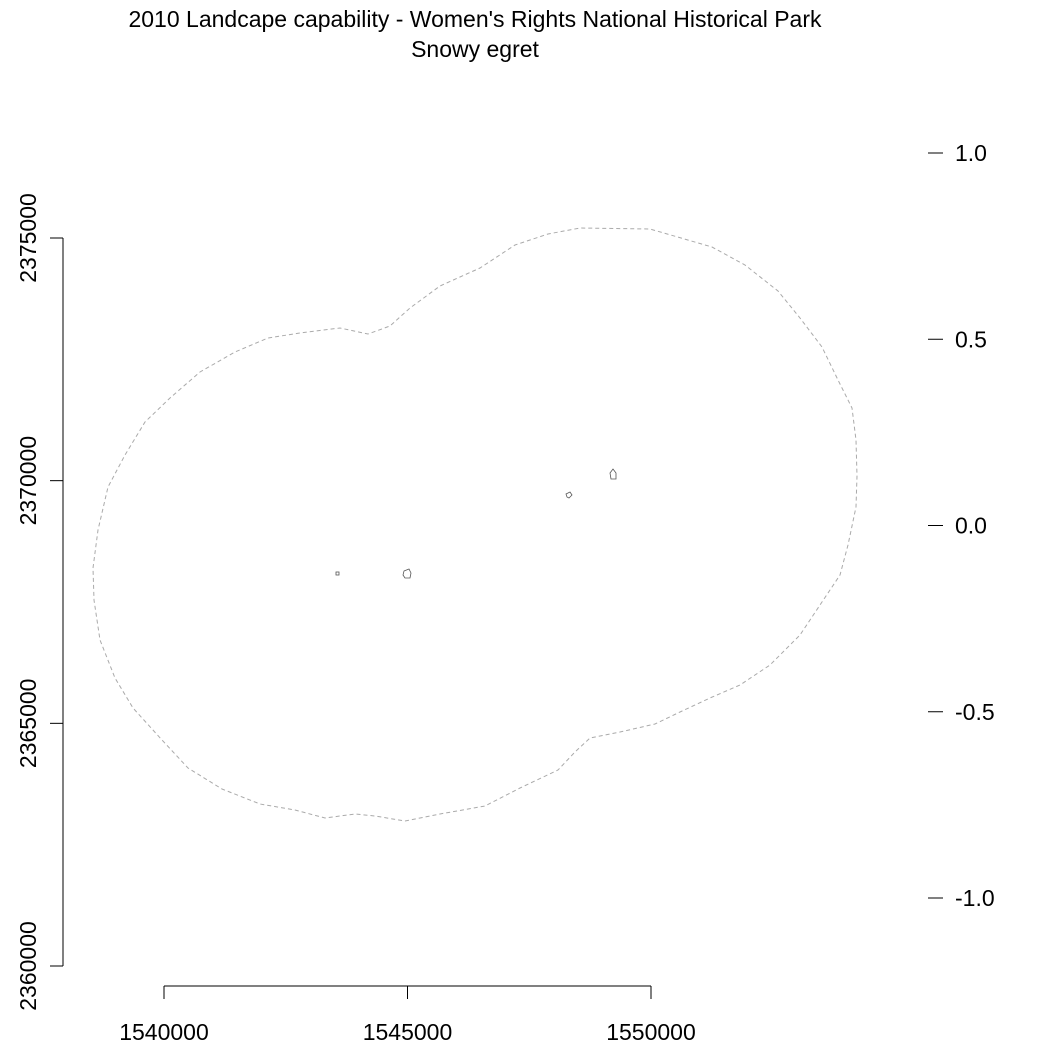  What do you see at coordinates (28, 966) in the screenshot?
I see `y-tick-label: 2360000` at bounding box center [28, 966].